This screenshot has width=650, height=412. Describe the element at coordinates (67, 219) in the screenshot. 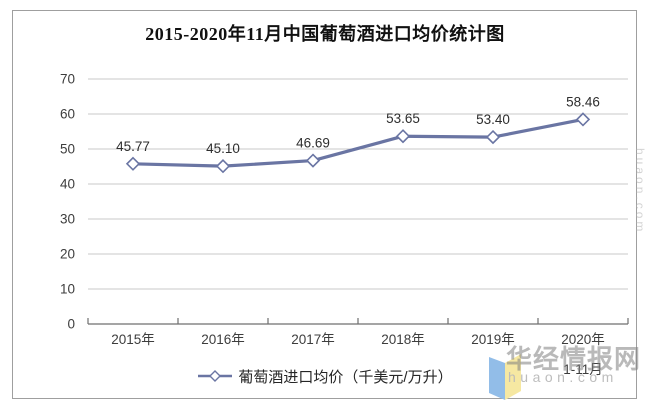

I see `y-axis-label: 30` at that location.